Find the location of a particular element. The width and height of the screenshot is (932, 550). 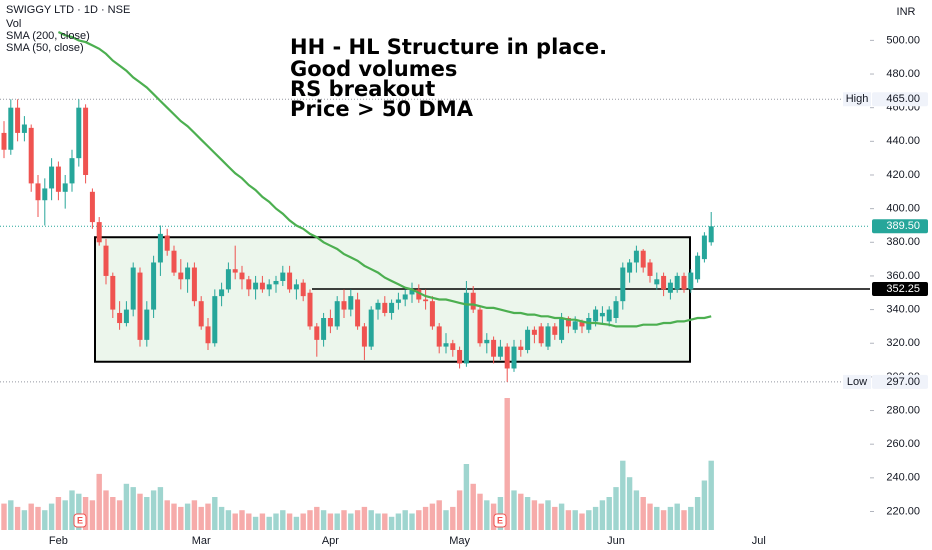

y-tick-label: 500.00 is located at coordinates (903, 40).